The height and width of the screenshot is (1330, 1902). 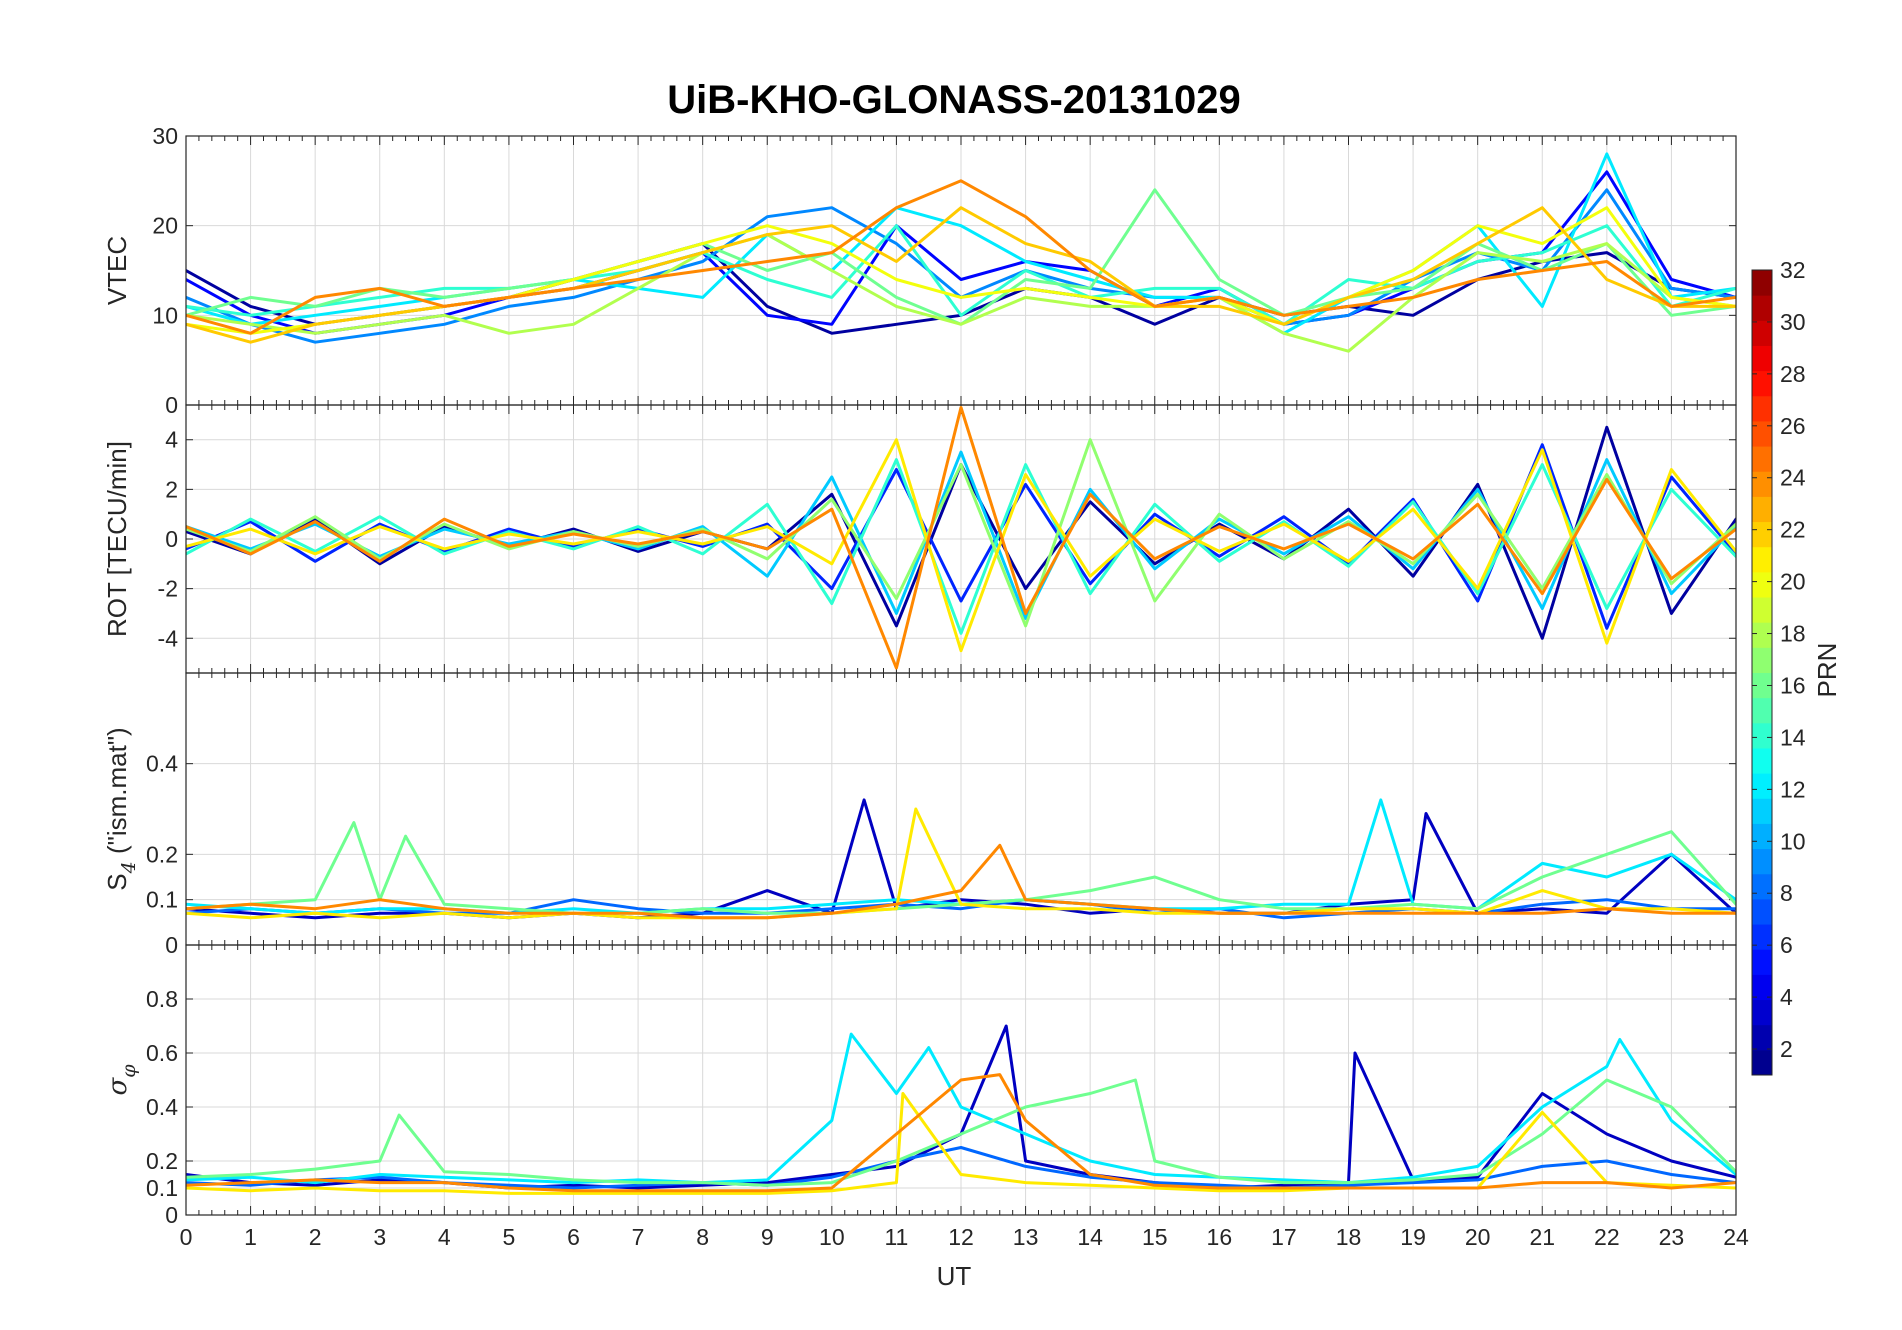 What do you see at coordinates (171, 440) in the screenshot?
I see `y-tick-label: 4` at bounding box center [171, 440].